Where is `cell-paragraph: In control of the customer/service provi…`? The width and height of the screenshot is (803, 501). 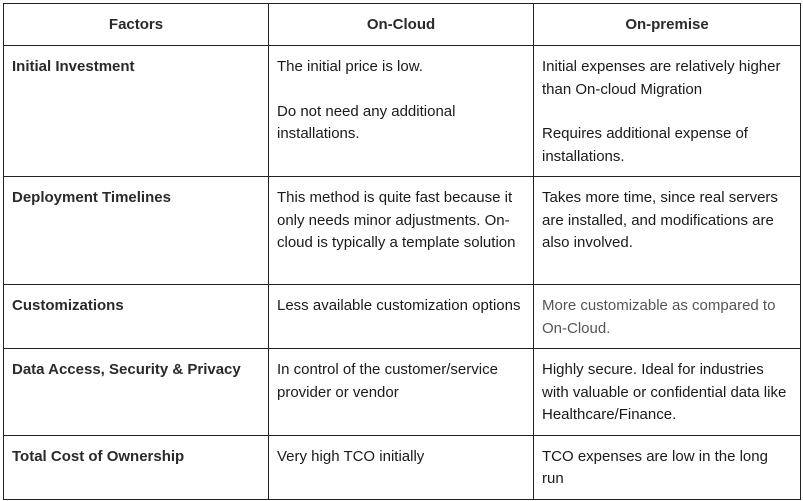 cell-paragraph: In control of the customer/service provi… is located at coordinates (387, 381).